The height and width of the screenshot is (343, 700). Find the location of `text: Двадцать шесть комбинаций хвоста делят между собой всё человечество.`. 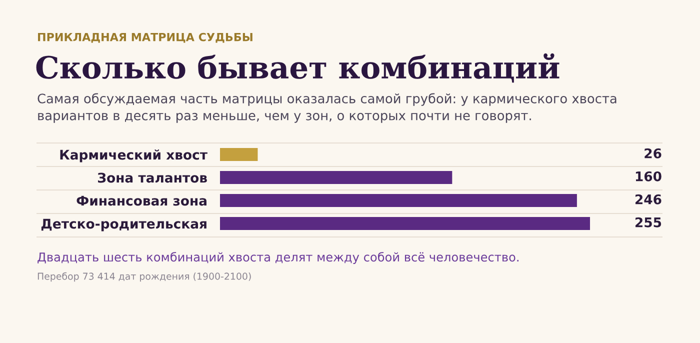

text: Двадцать шесть комбинаций хвоста делят между собой всё человечество. is located at coordinates (278, 258).